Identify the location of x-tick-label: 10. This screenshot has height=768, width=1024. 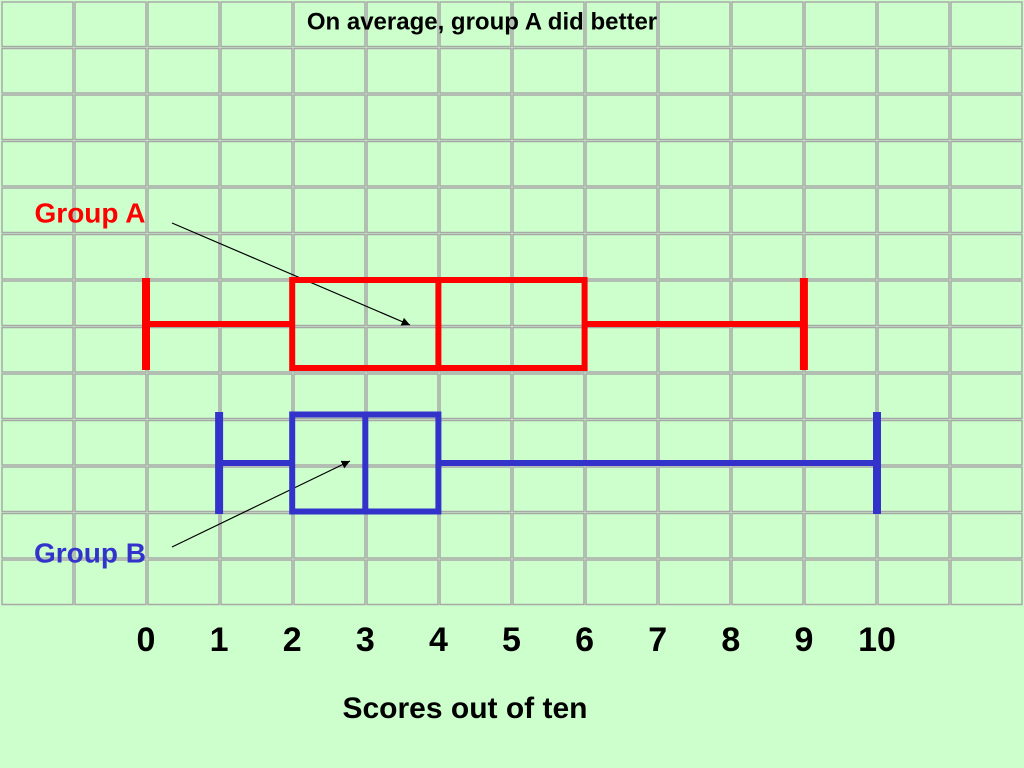
(877, 640).